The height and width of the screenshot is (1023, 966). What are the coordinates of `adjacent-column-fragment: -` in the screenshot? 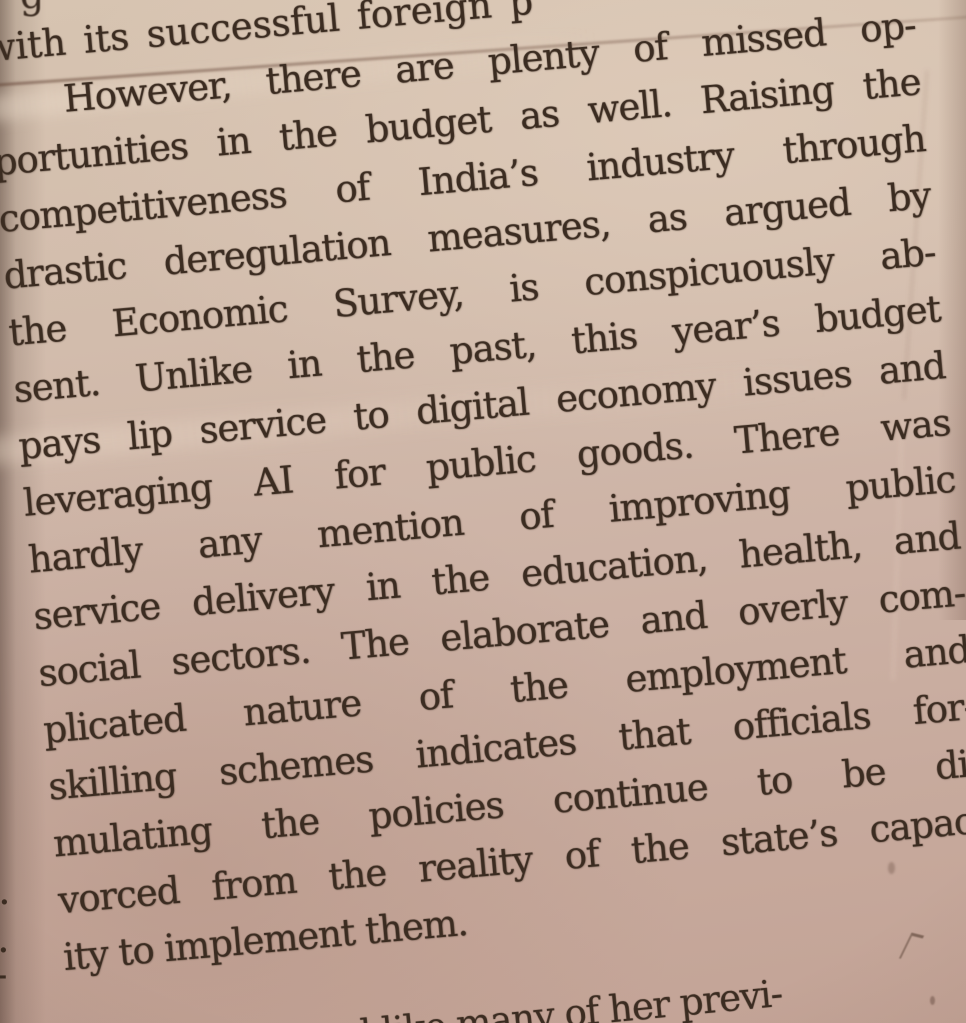 It's located at (4, 975).